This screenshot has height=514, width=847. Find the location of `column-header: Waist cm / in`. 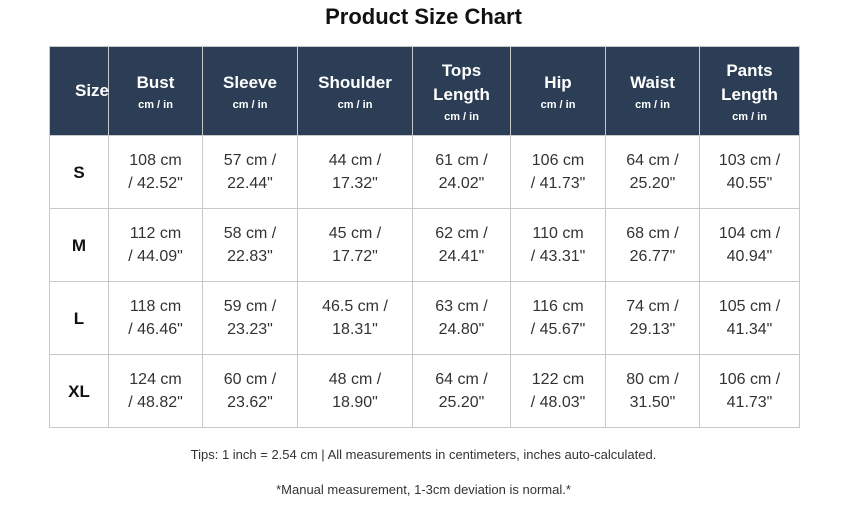

column-header: Waist cm / in is located at coordinates (652, 91).